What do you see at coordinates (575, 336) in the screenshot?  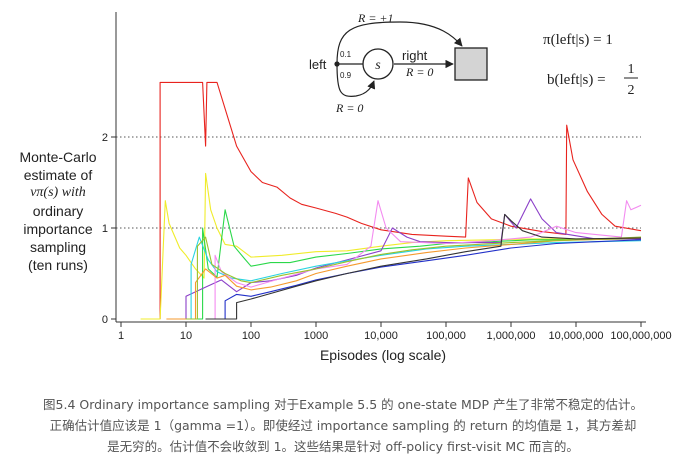 I see `x-tick-label: 10,000,000` at bounding box center [575, 336].